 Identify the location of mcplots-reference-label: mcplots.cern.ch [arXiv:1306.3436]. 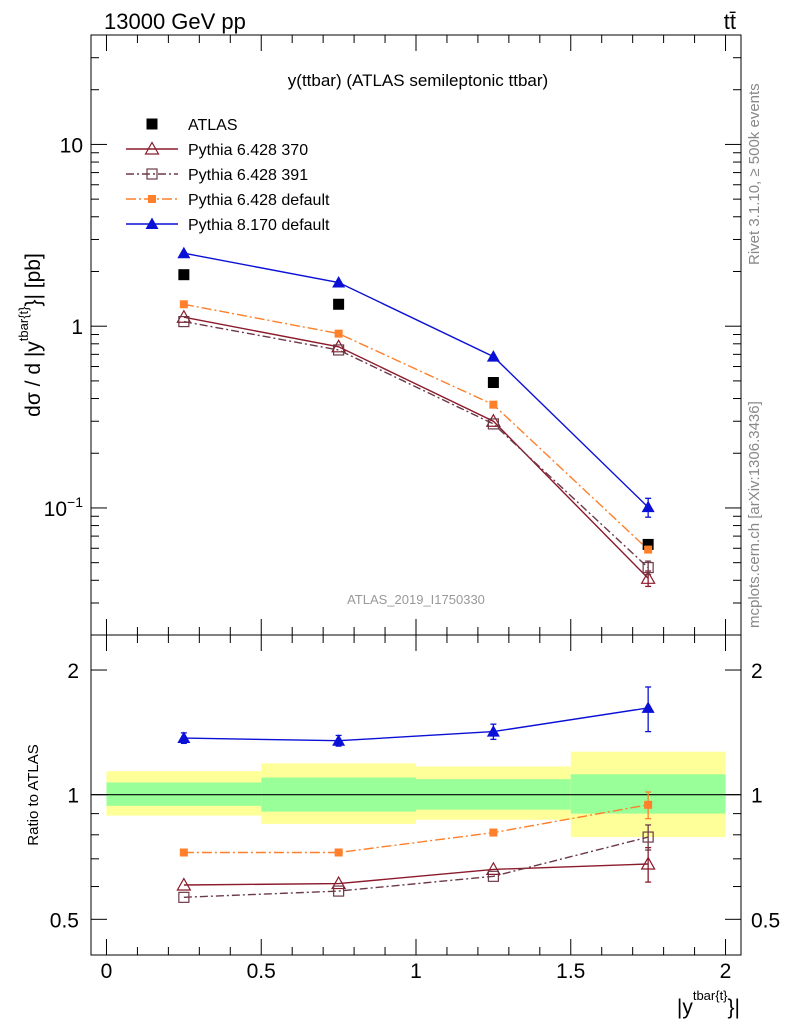
(754, 514).